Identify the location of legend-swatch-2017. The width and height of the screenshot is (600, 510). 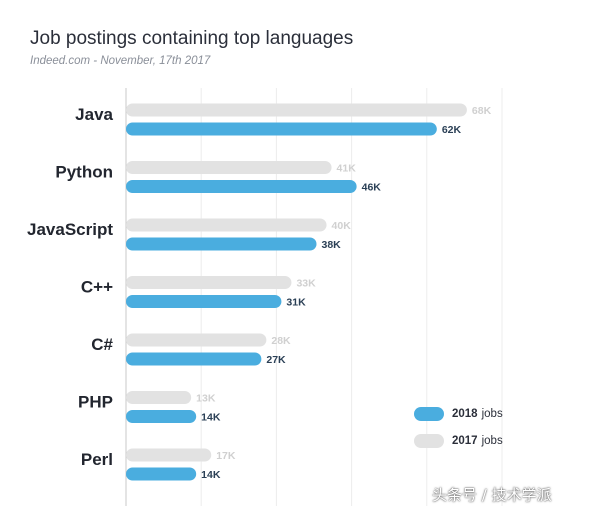
(429, 441).